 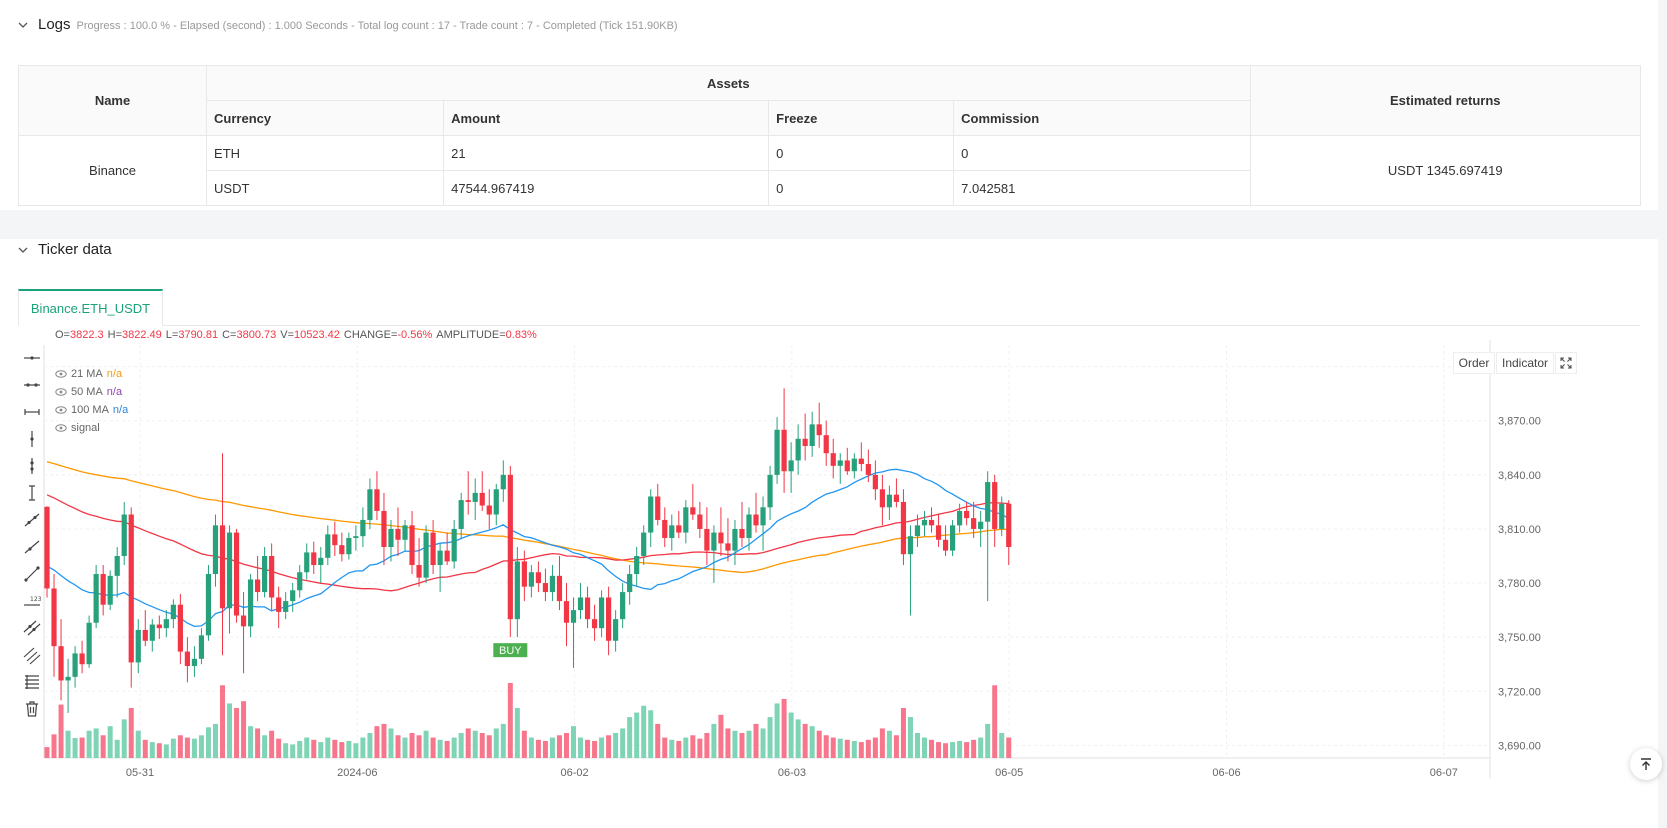 What do you see at coordinates (1102, 153) in the screenshot?
I see `commission-cell: 0` at bounding box center [1102, 153].